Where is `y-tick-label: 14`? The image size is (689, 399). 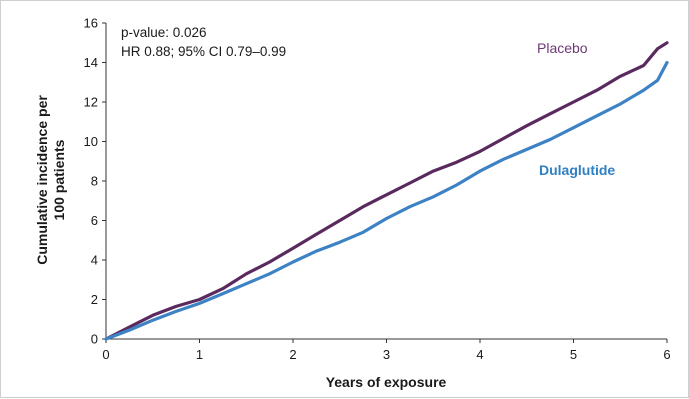
y-tick-label: 14 is located at coordinates (91, 62).